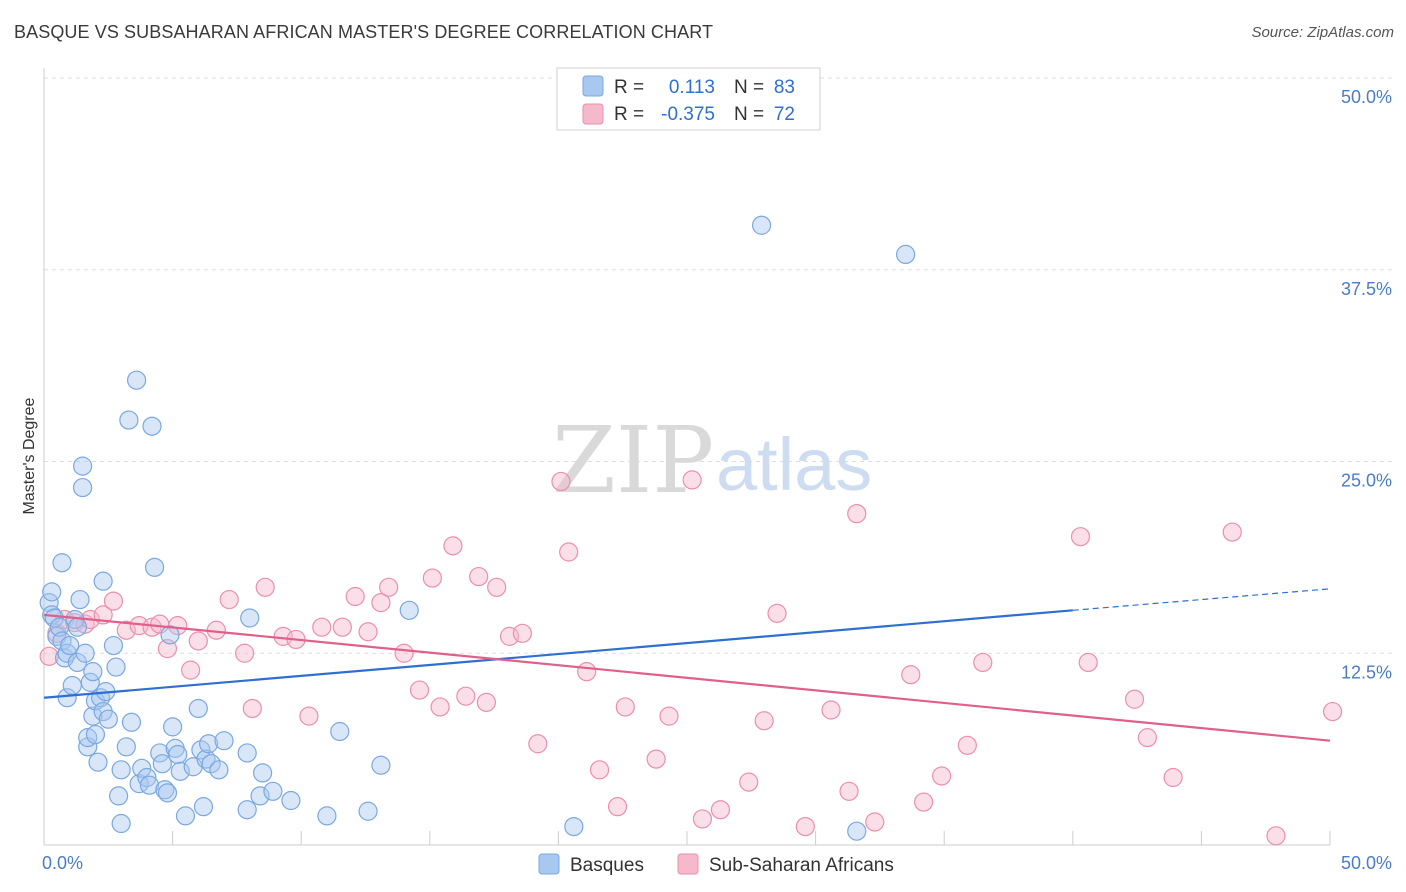 This screenshot has height=892, width=1406. Describe the element at coordinates (633, 460) in the screenshot. I see `watermark-zip: ZIP` at that location.